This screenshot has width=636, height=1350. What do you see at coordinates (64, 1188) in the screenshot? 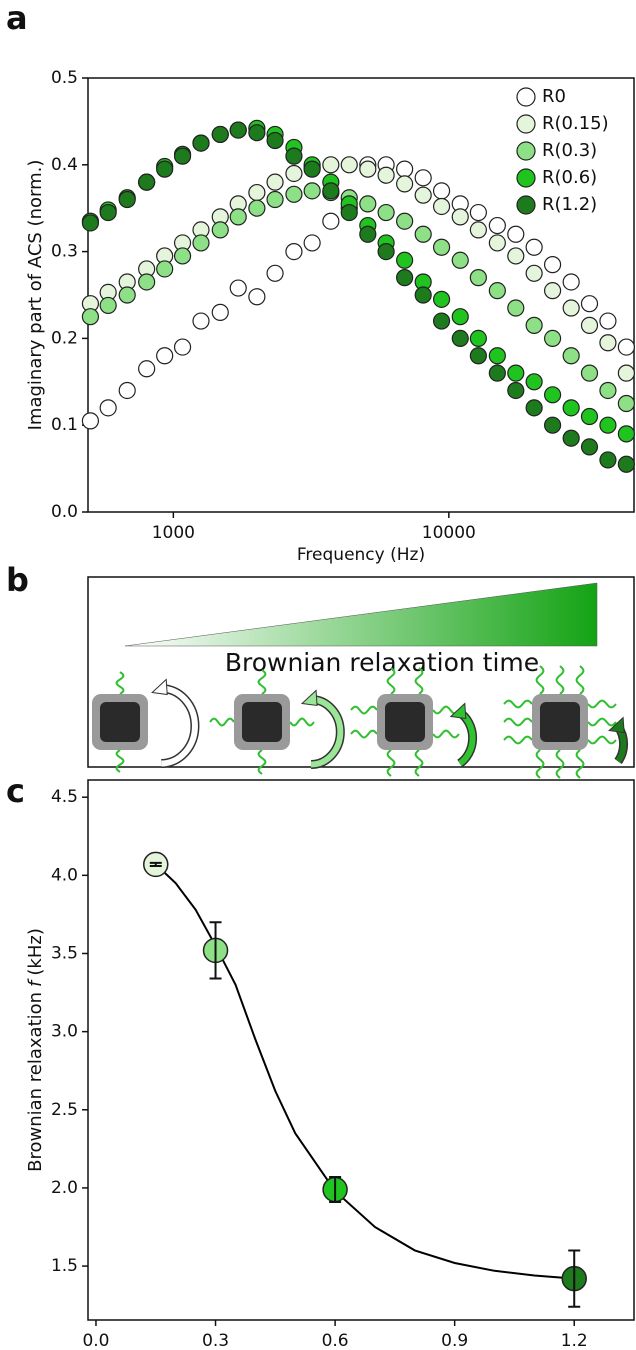
I see `y-tick-label: 2.0` at bounding box center [64, 1188].